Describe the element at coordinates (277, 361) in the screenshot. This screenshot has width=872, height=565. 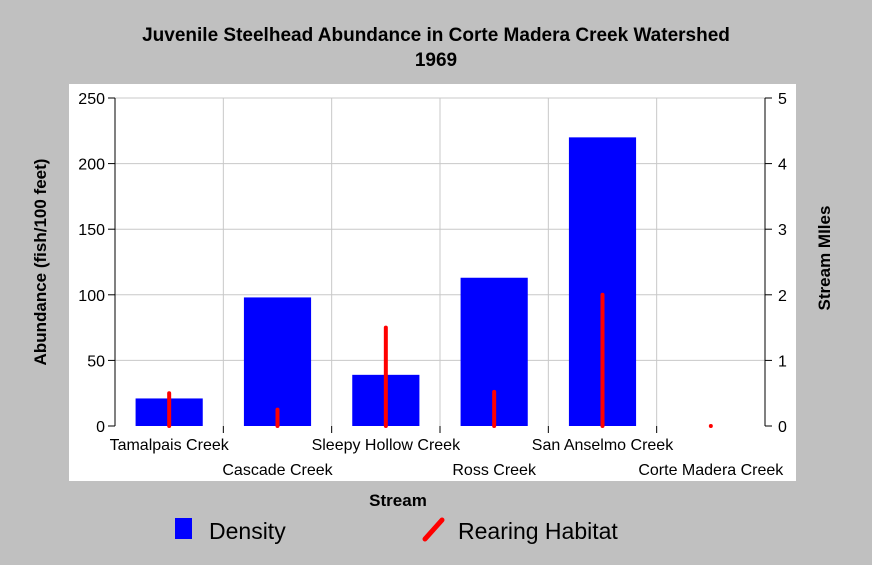
I see `density-bar` at that location.